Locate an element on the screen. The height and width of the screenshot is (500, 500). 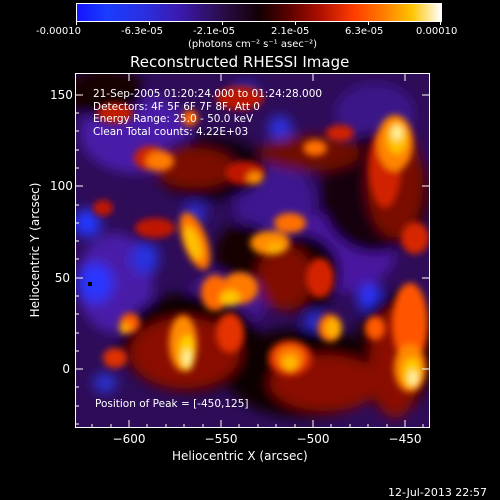
x-tick-label: −450 is located at coordinates (405, 439).